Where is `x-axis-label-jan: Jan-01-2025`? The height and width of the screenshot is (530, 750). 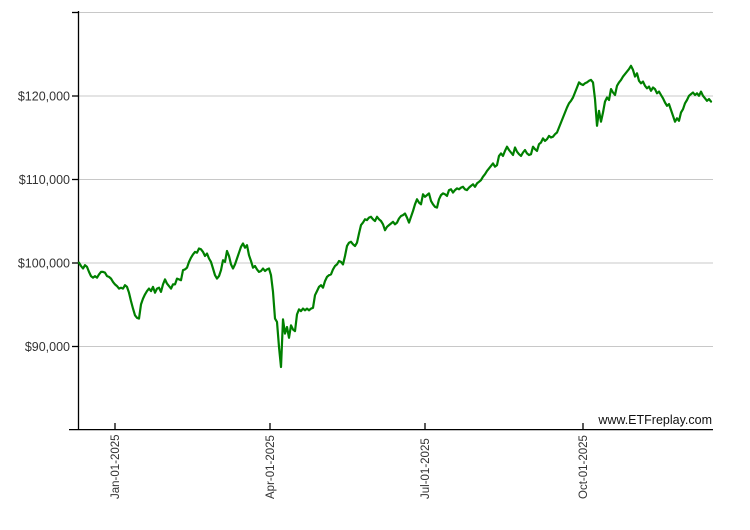
x-axis-label-jan: Jan-01-2025 is located at coordinates (116, 466).